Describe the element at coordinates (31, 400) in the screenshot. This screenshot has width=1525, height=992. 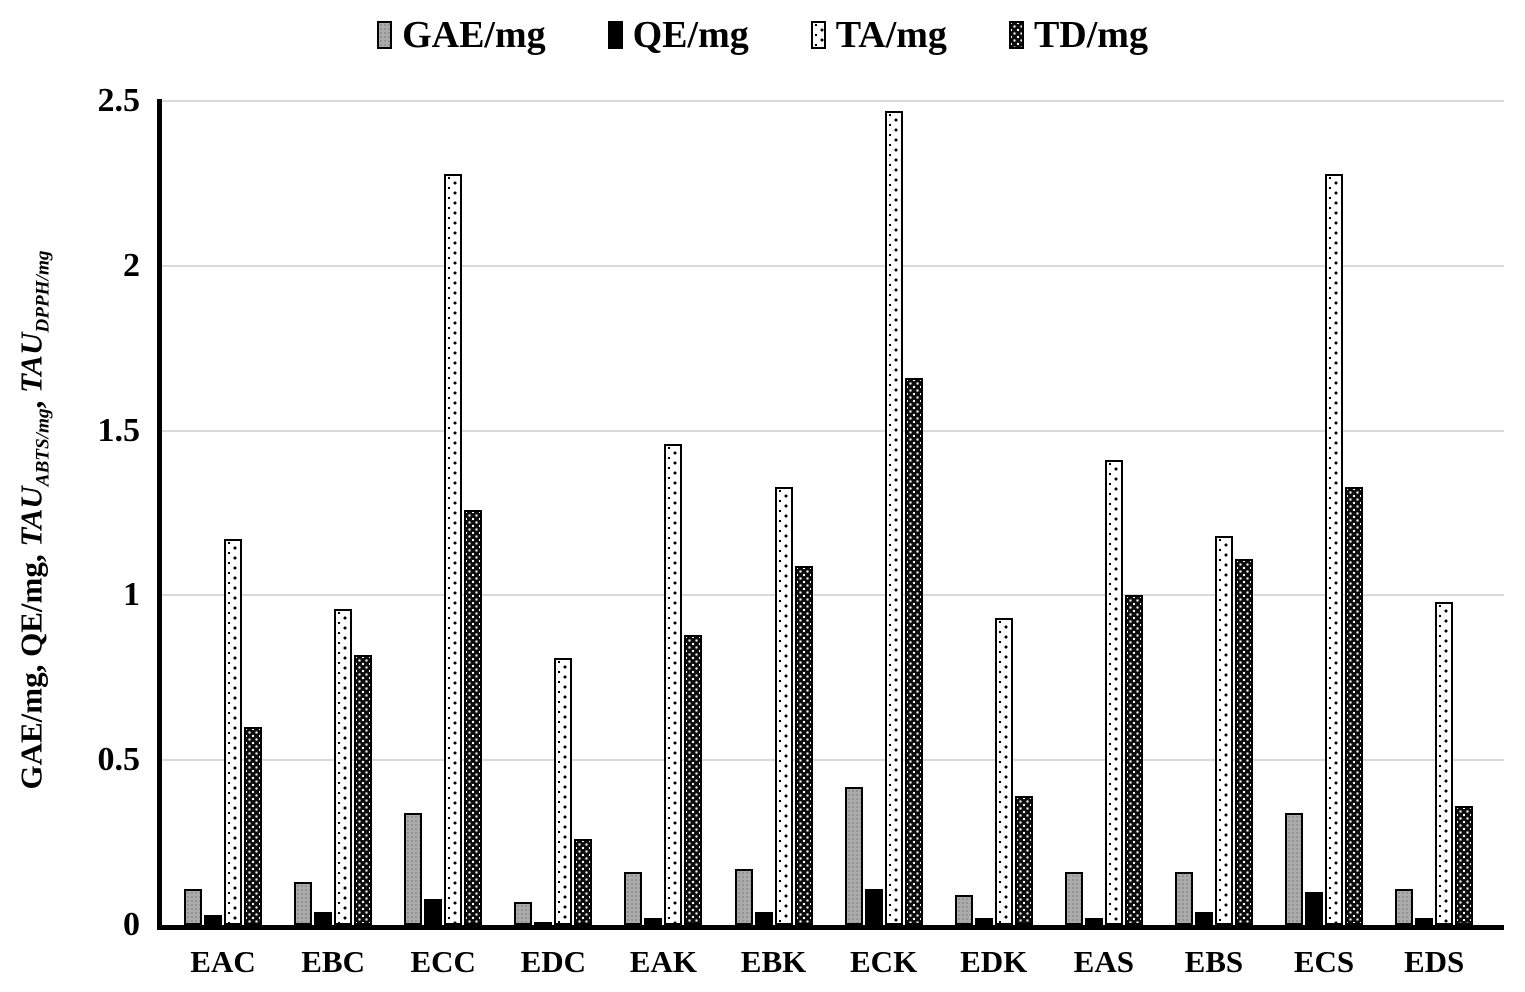
I see `y-axis-title-part-3: ,` at that location.